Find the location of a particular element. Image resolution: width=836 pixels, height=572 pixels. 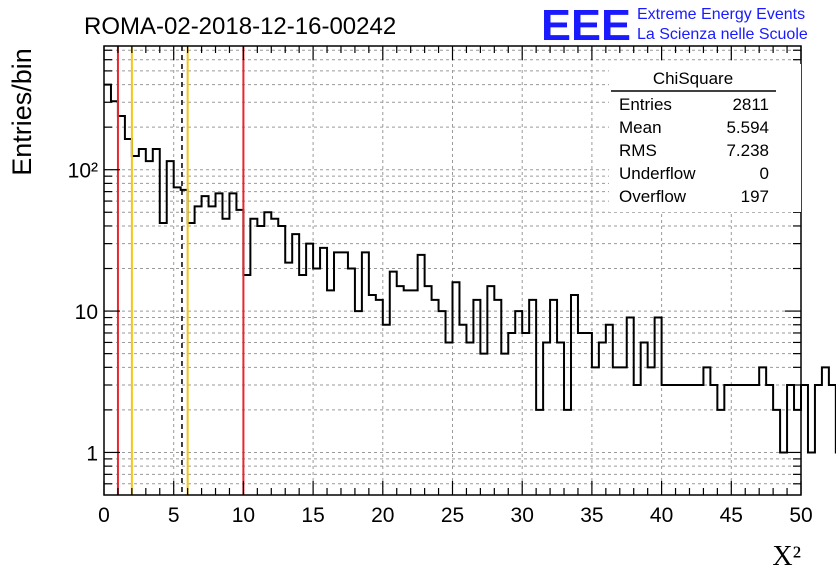

x-tick-label: 30 is located at coordinates (522, 515).